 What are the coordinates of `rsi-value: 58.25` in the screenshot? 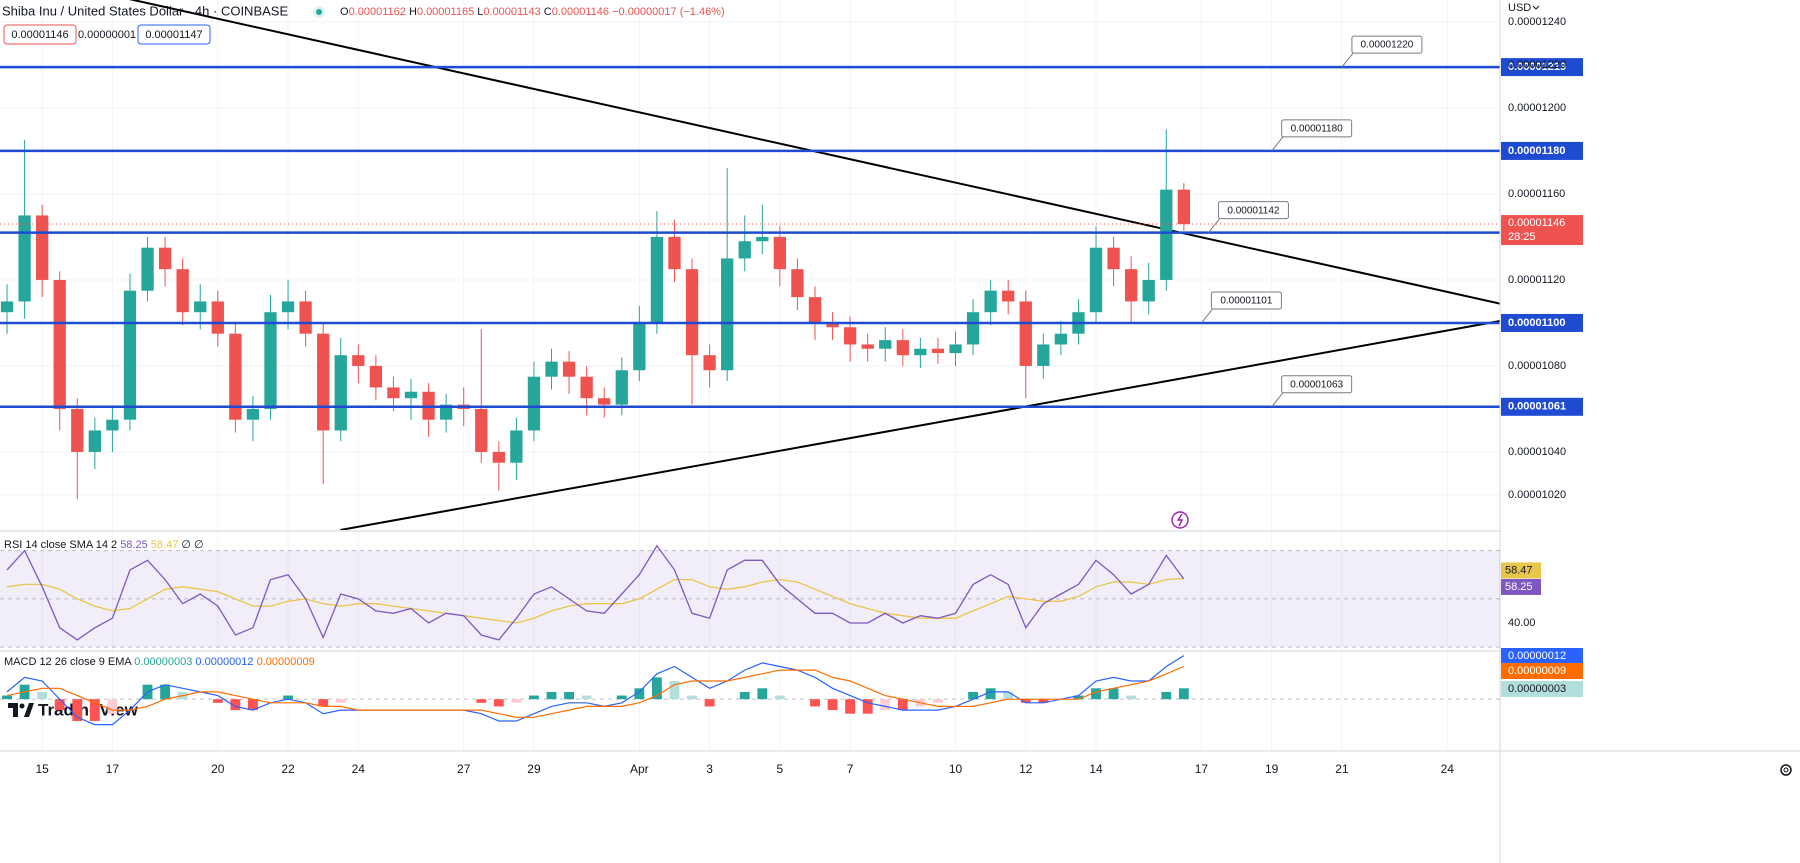 It's located at (134, 545).